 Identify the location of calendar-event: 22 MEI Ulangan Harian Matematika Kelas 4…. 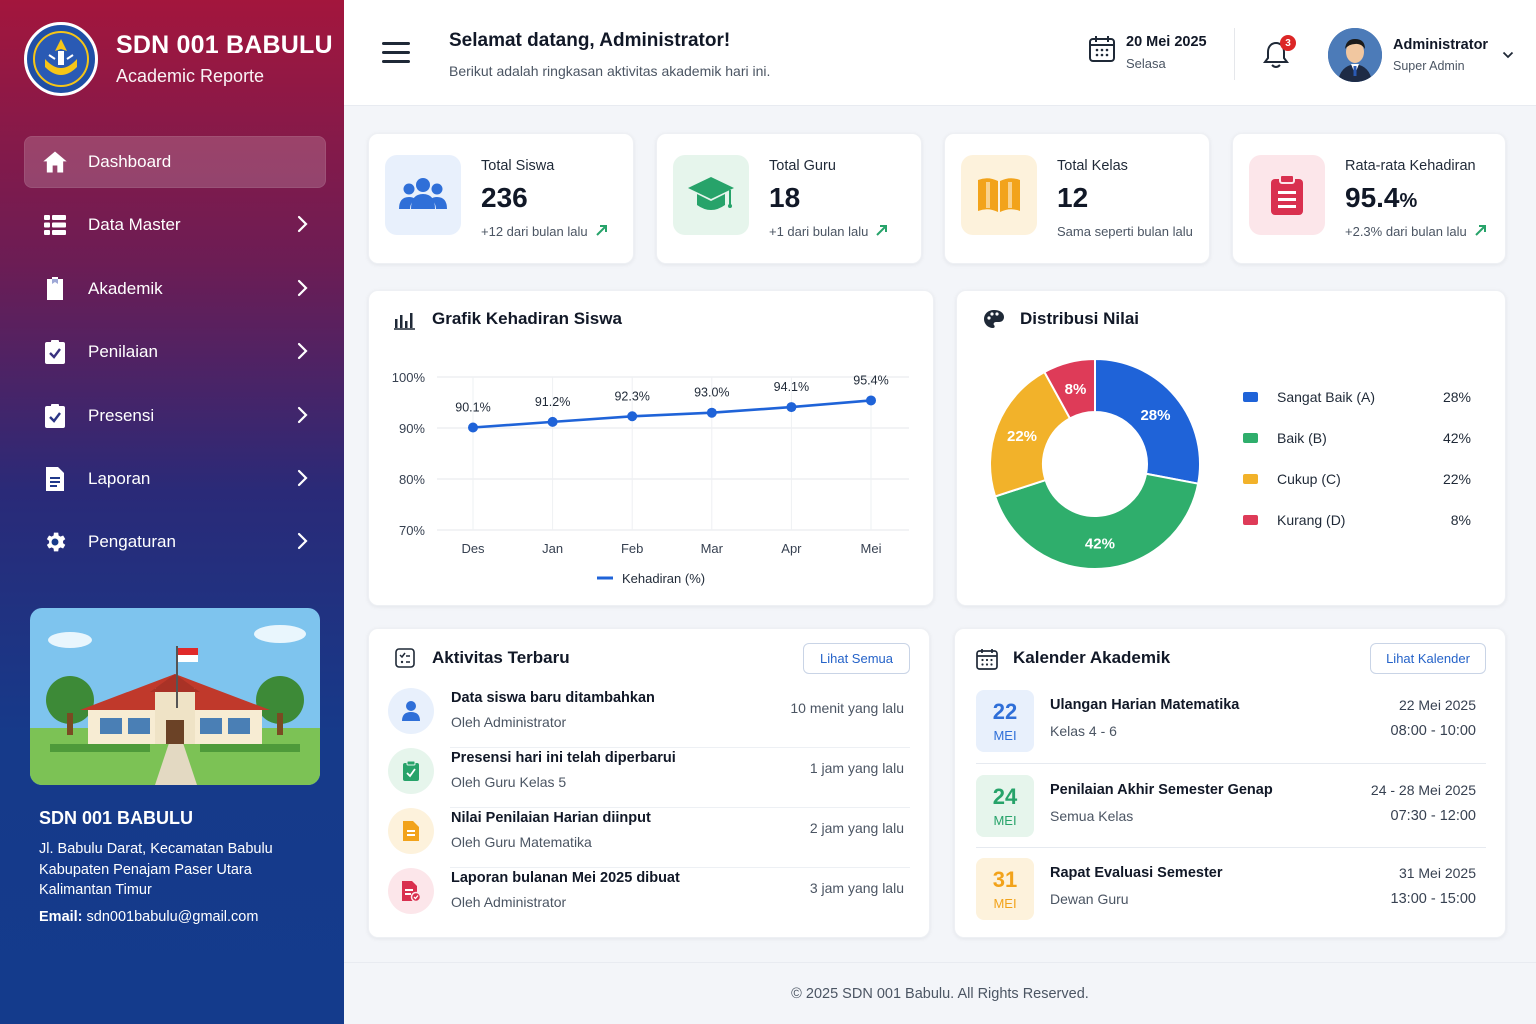
(1231, 721).